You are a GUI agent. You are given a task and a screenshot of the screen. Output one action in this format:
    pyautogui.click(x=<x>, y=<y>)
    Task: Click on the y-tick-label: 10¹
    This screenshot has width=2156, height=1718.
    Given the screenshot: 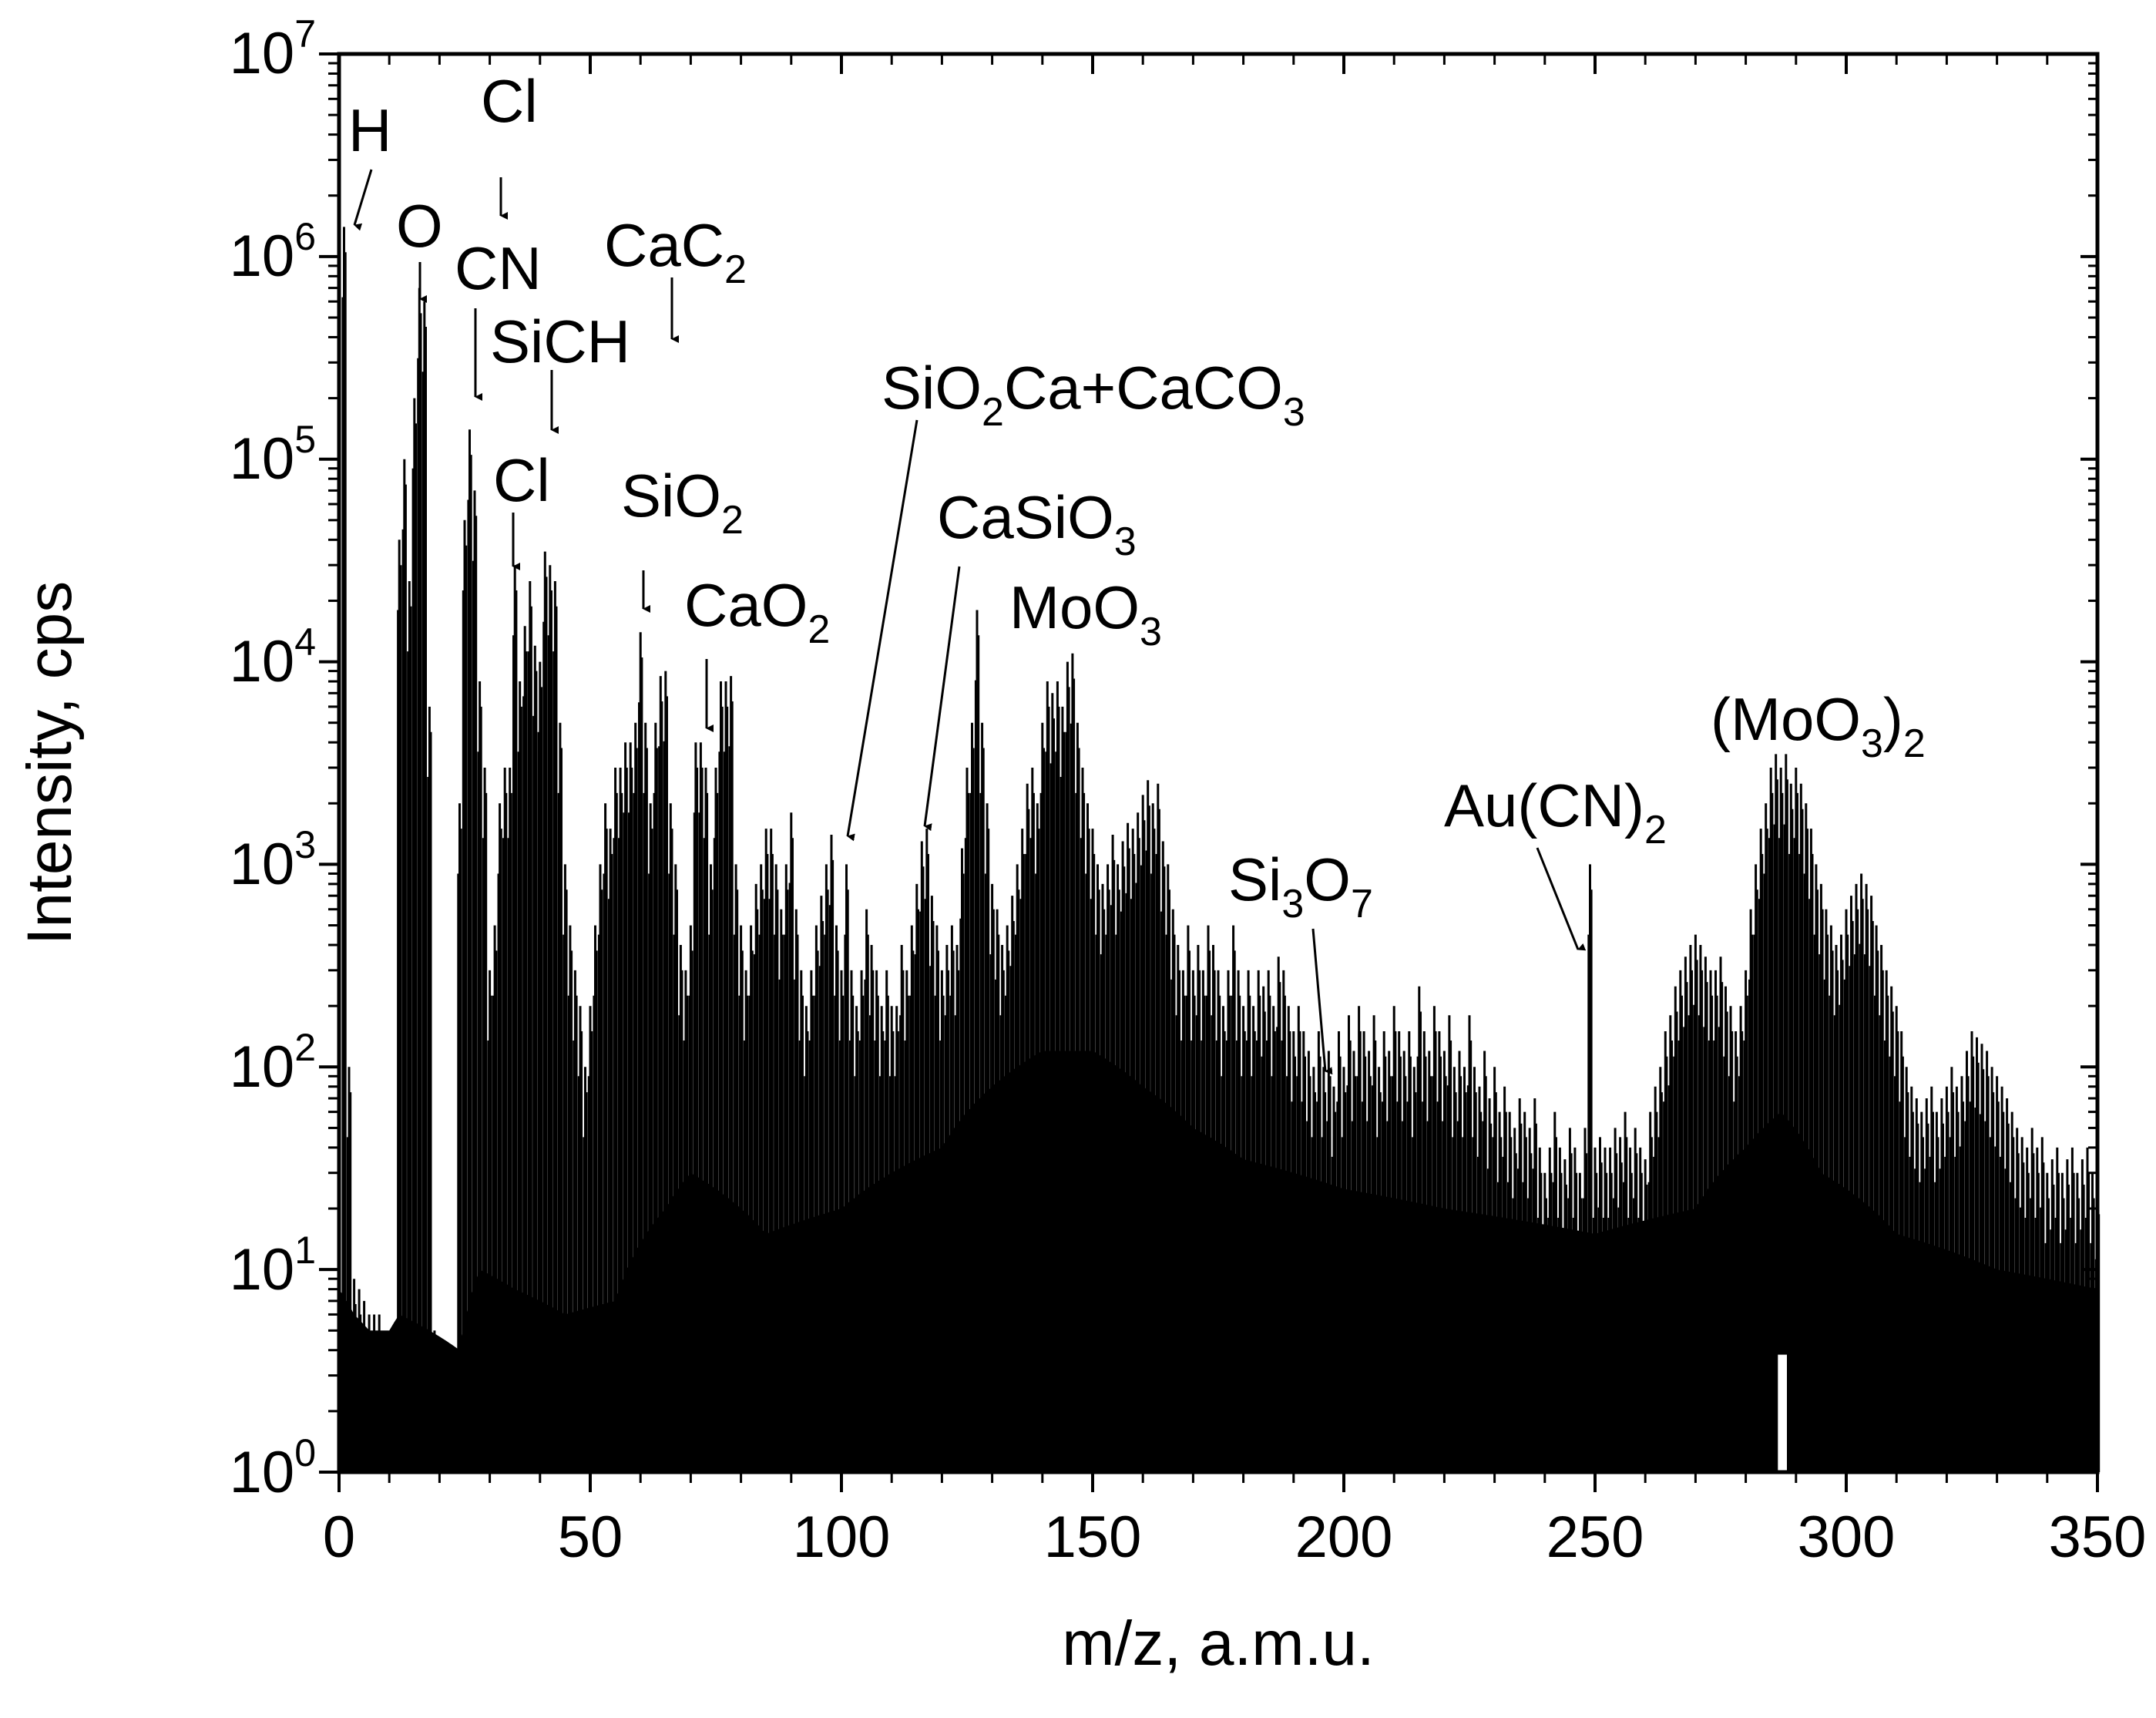 What is the action you would take?
    pyautogui.click(x=273, y=1266)
    